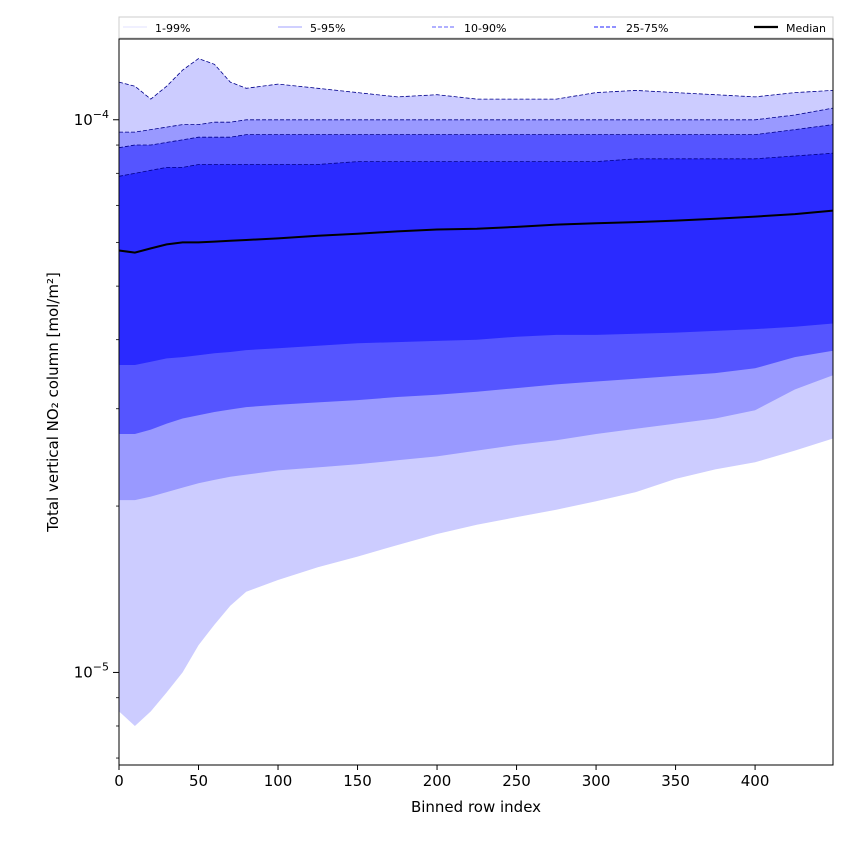  I want to click on y-tick-label: 10⁻⁴, so click(91, 118).